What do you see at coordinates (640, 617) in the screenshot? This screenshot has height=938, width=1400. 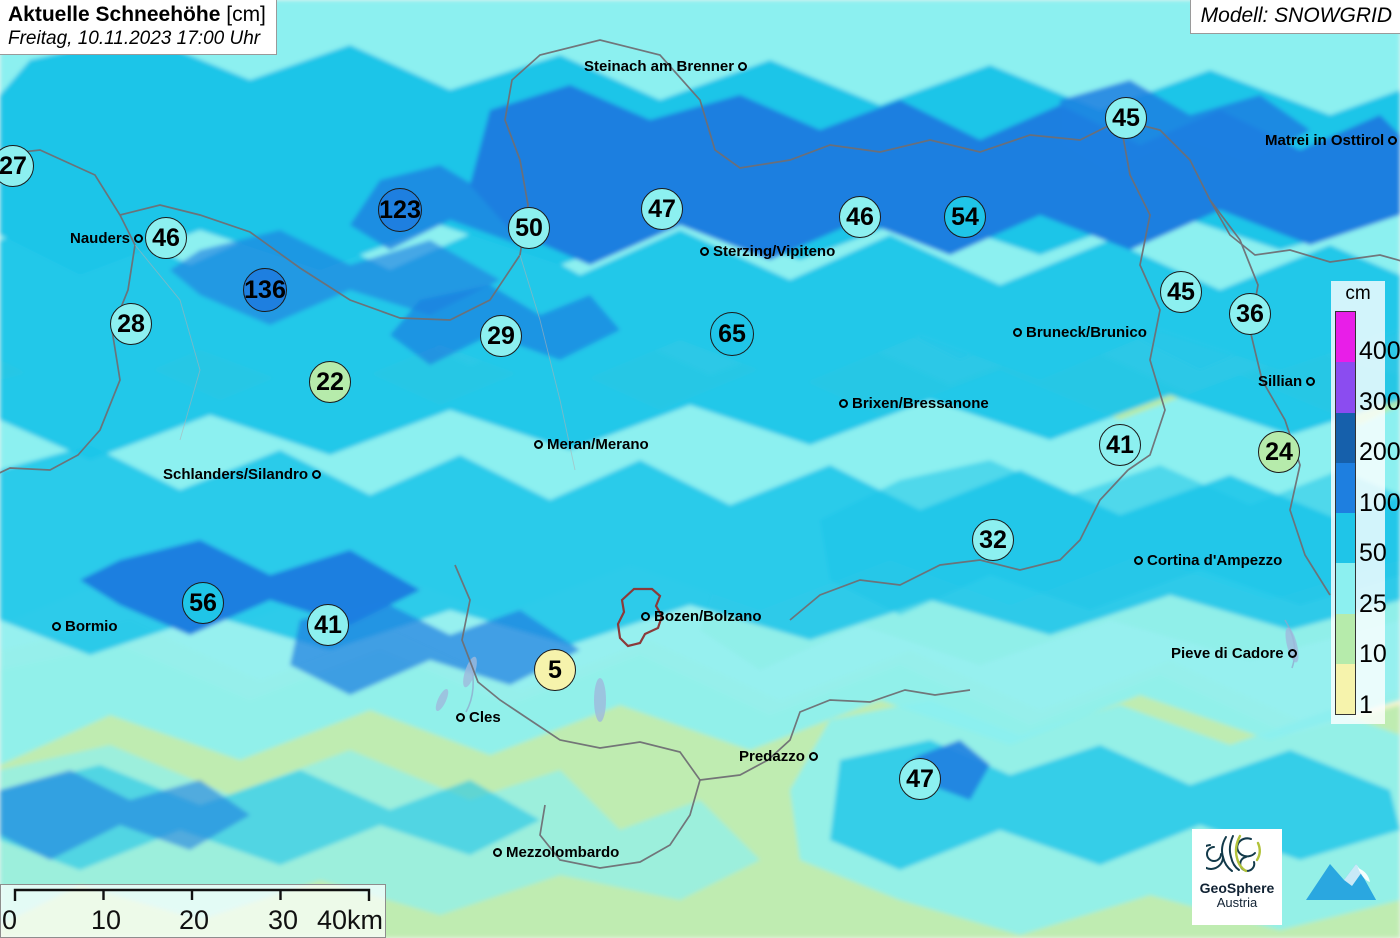 I see `bozen-boundary` at bounding box center [640, 617].